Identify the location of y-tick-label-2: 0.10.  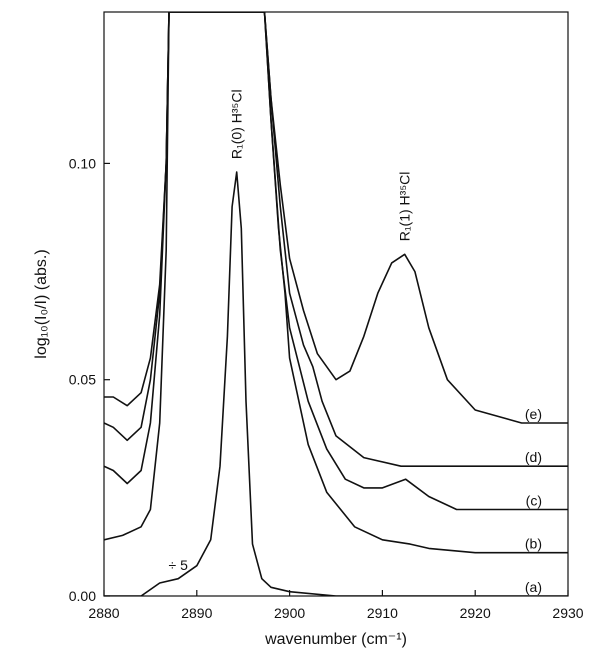
(82, 163).